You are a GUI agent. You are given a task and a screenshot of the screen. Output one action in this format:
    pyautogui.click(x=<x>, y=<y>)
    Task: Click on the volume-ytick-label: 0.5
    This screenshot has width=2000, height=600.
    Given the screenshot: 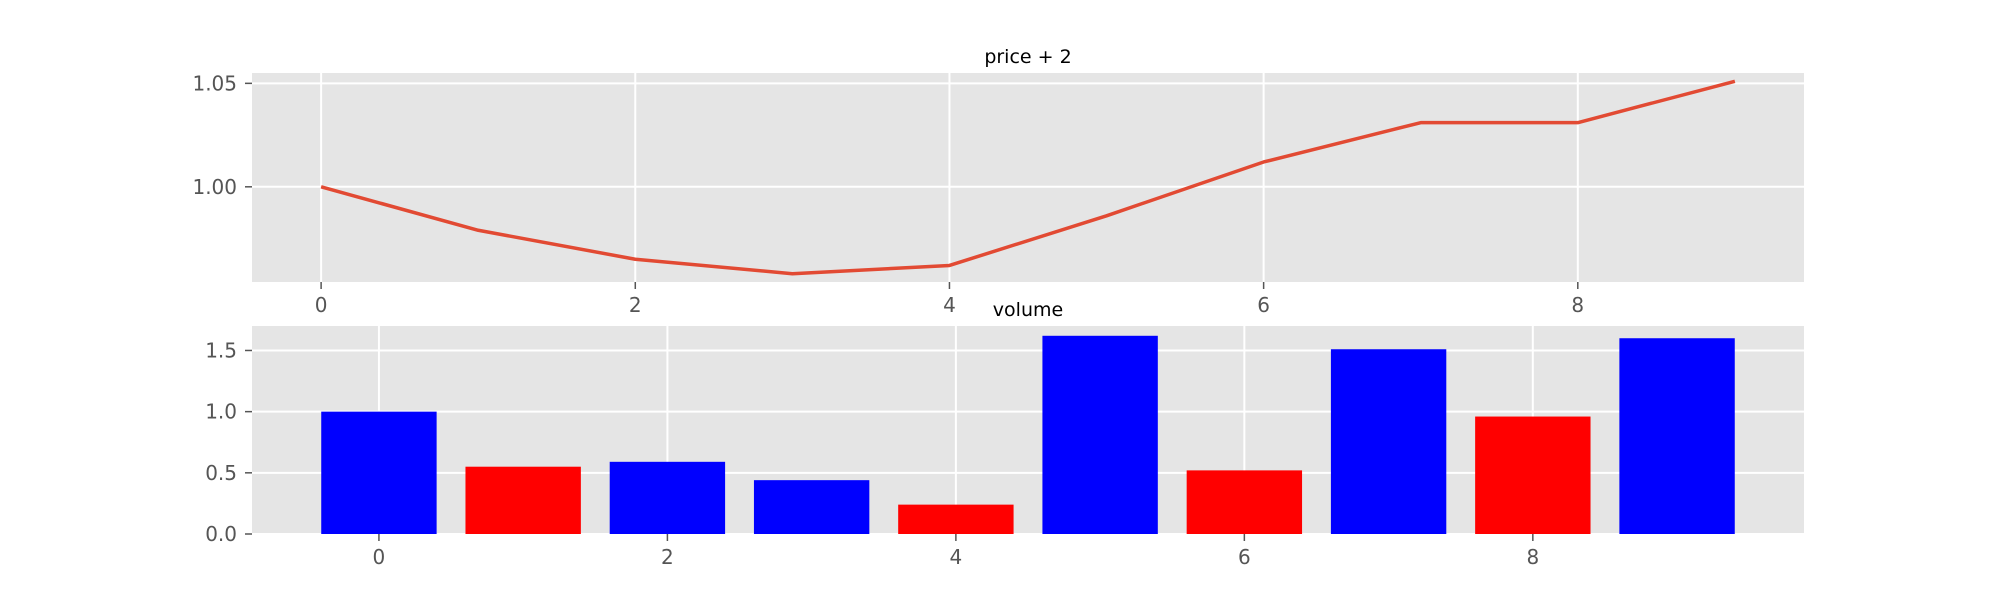 What is the action you would take?
    pyautogui.click(x=221, y=473)
    